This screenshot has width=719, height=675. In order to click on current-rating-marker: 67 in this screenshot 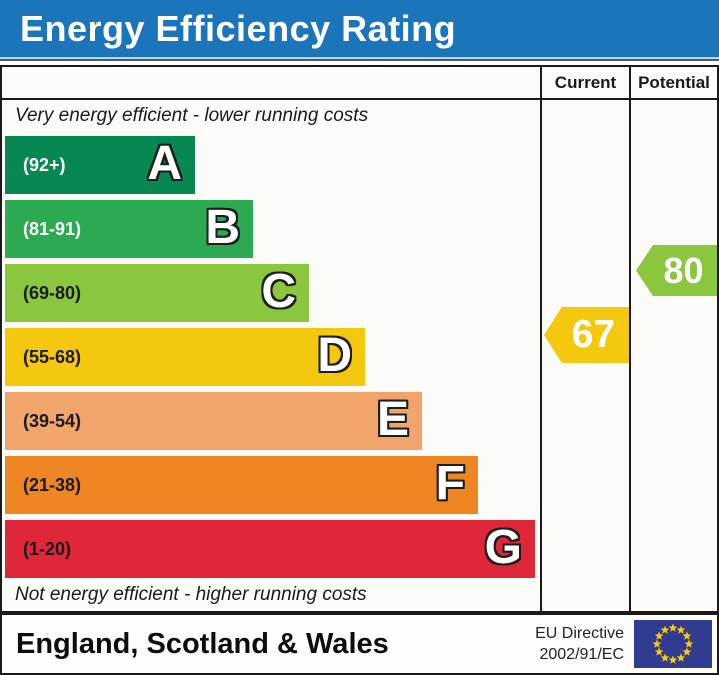, I will do `click(586, 335)`.